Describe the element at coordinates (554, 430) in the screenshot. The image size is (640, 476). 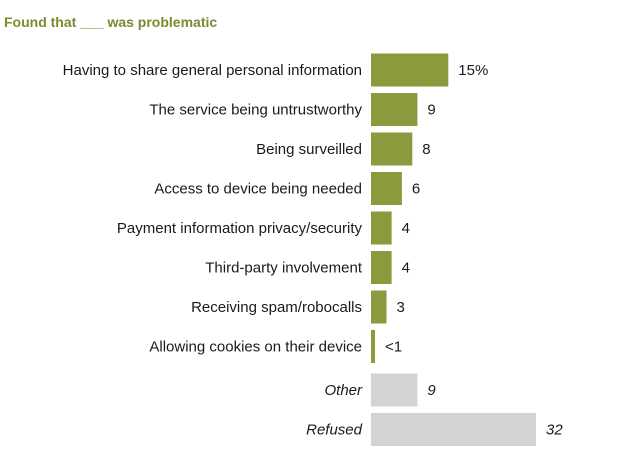
I see `value-label-refused: 32` at that location.